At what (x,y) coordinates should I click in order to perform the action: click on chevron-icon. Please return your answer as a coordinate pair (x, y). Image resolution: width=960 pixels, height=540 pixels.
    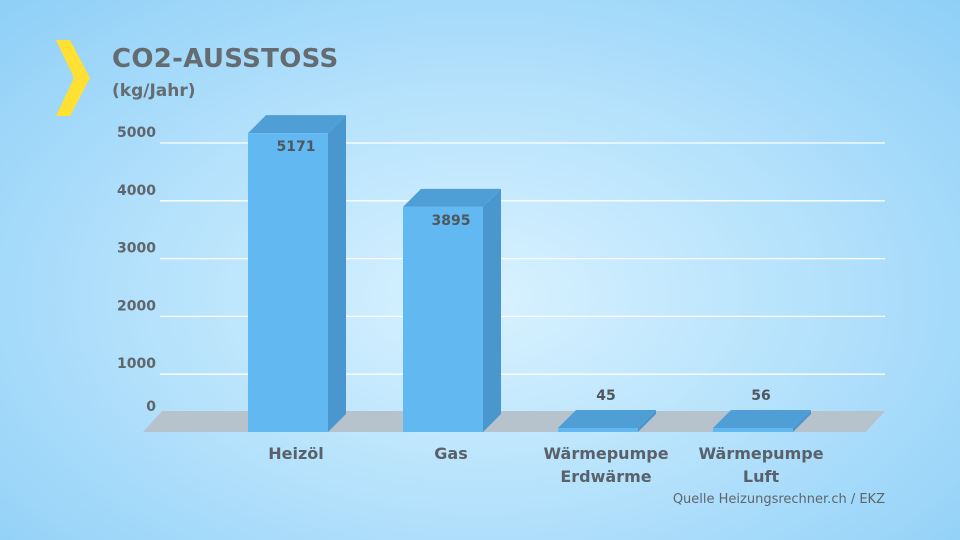
    Looking at the image, I should click on (73, 78).